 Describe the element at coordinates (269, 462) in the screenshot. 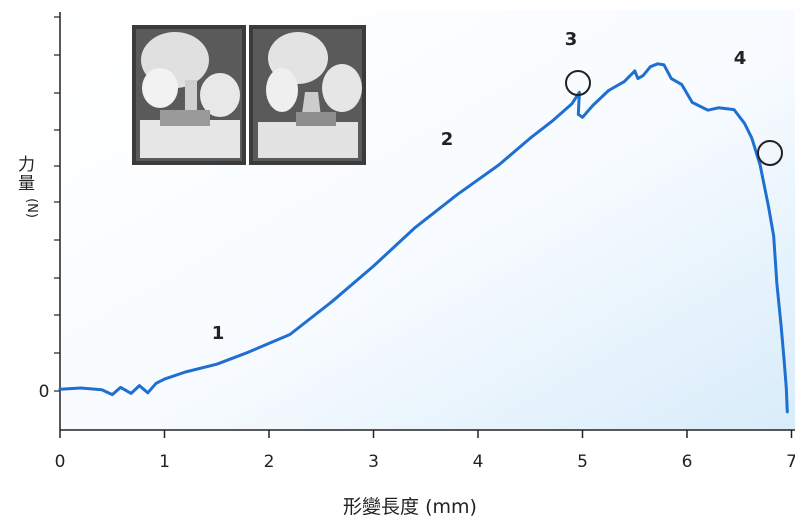

I see `x-tick-label-2: 2` at that location.